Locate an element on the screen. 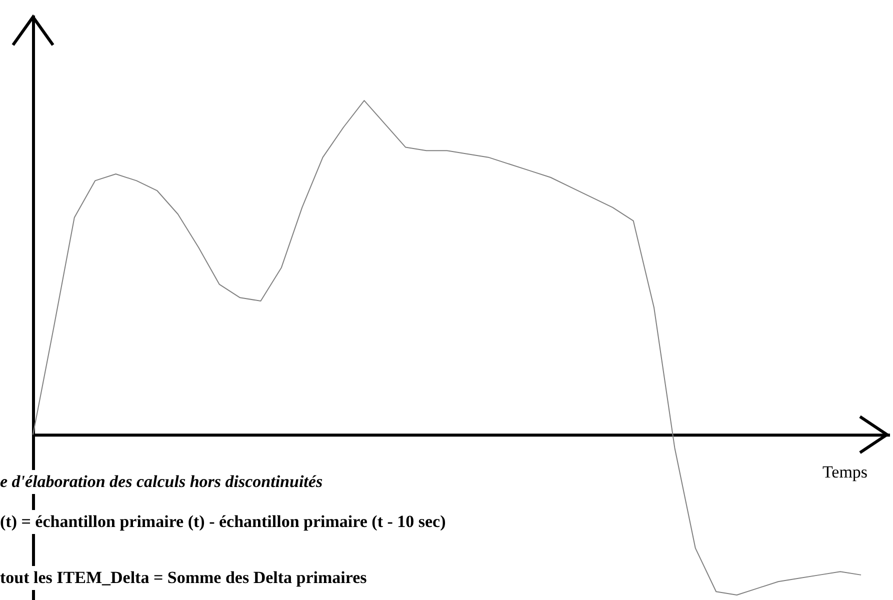 The height and width of the screenshot is (600, 893). x-axis-title: Temps is located at coordinates (845, 472).